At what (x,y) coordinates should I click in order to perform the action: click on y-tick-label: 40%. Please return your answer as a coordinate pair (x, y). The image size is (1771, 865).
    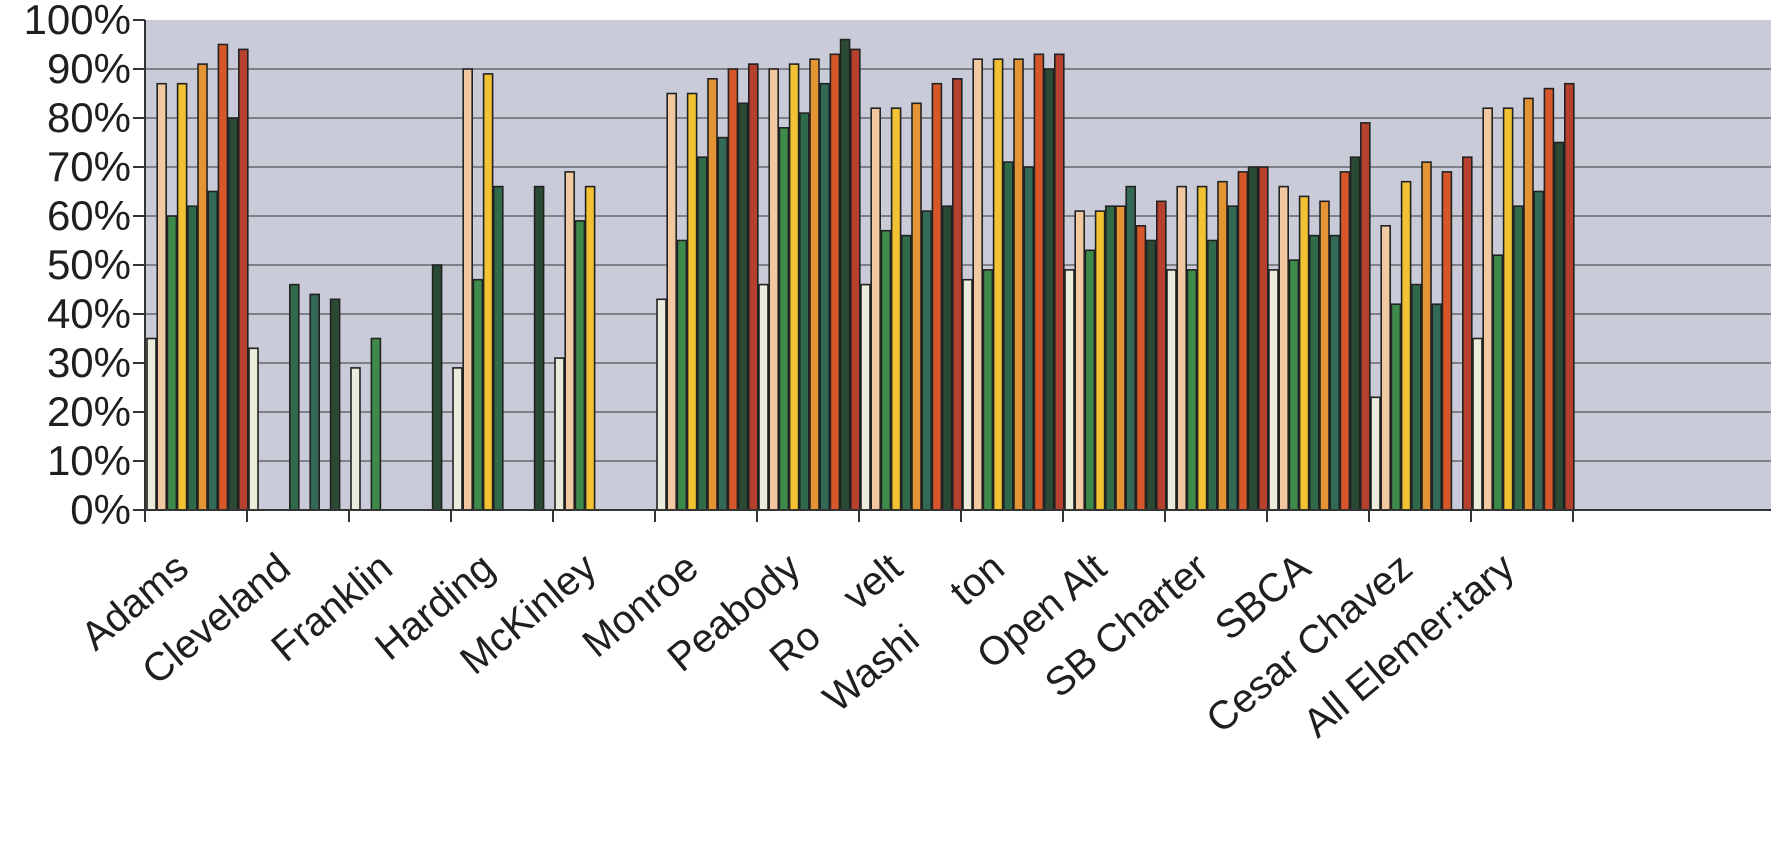
    Looking at the image, I should click on (89, 313).